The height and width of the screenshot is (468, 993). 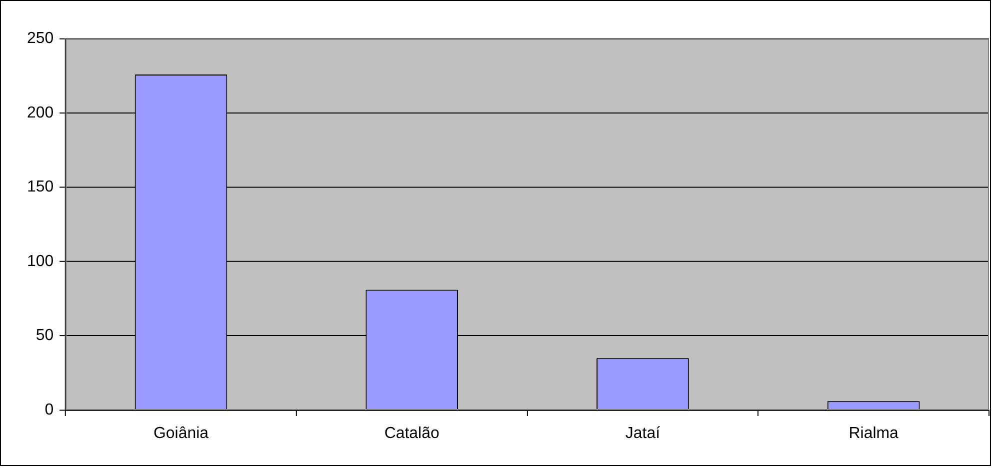 What do you see at coordinates (643, 433) in the screenshot?
I see `x-tick-label: Jataí` at bounding box center [643, 433].